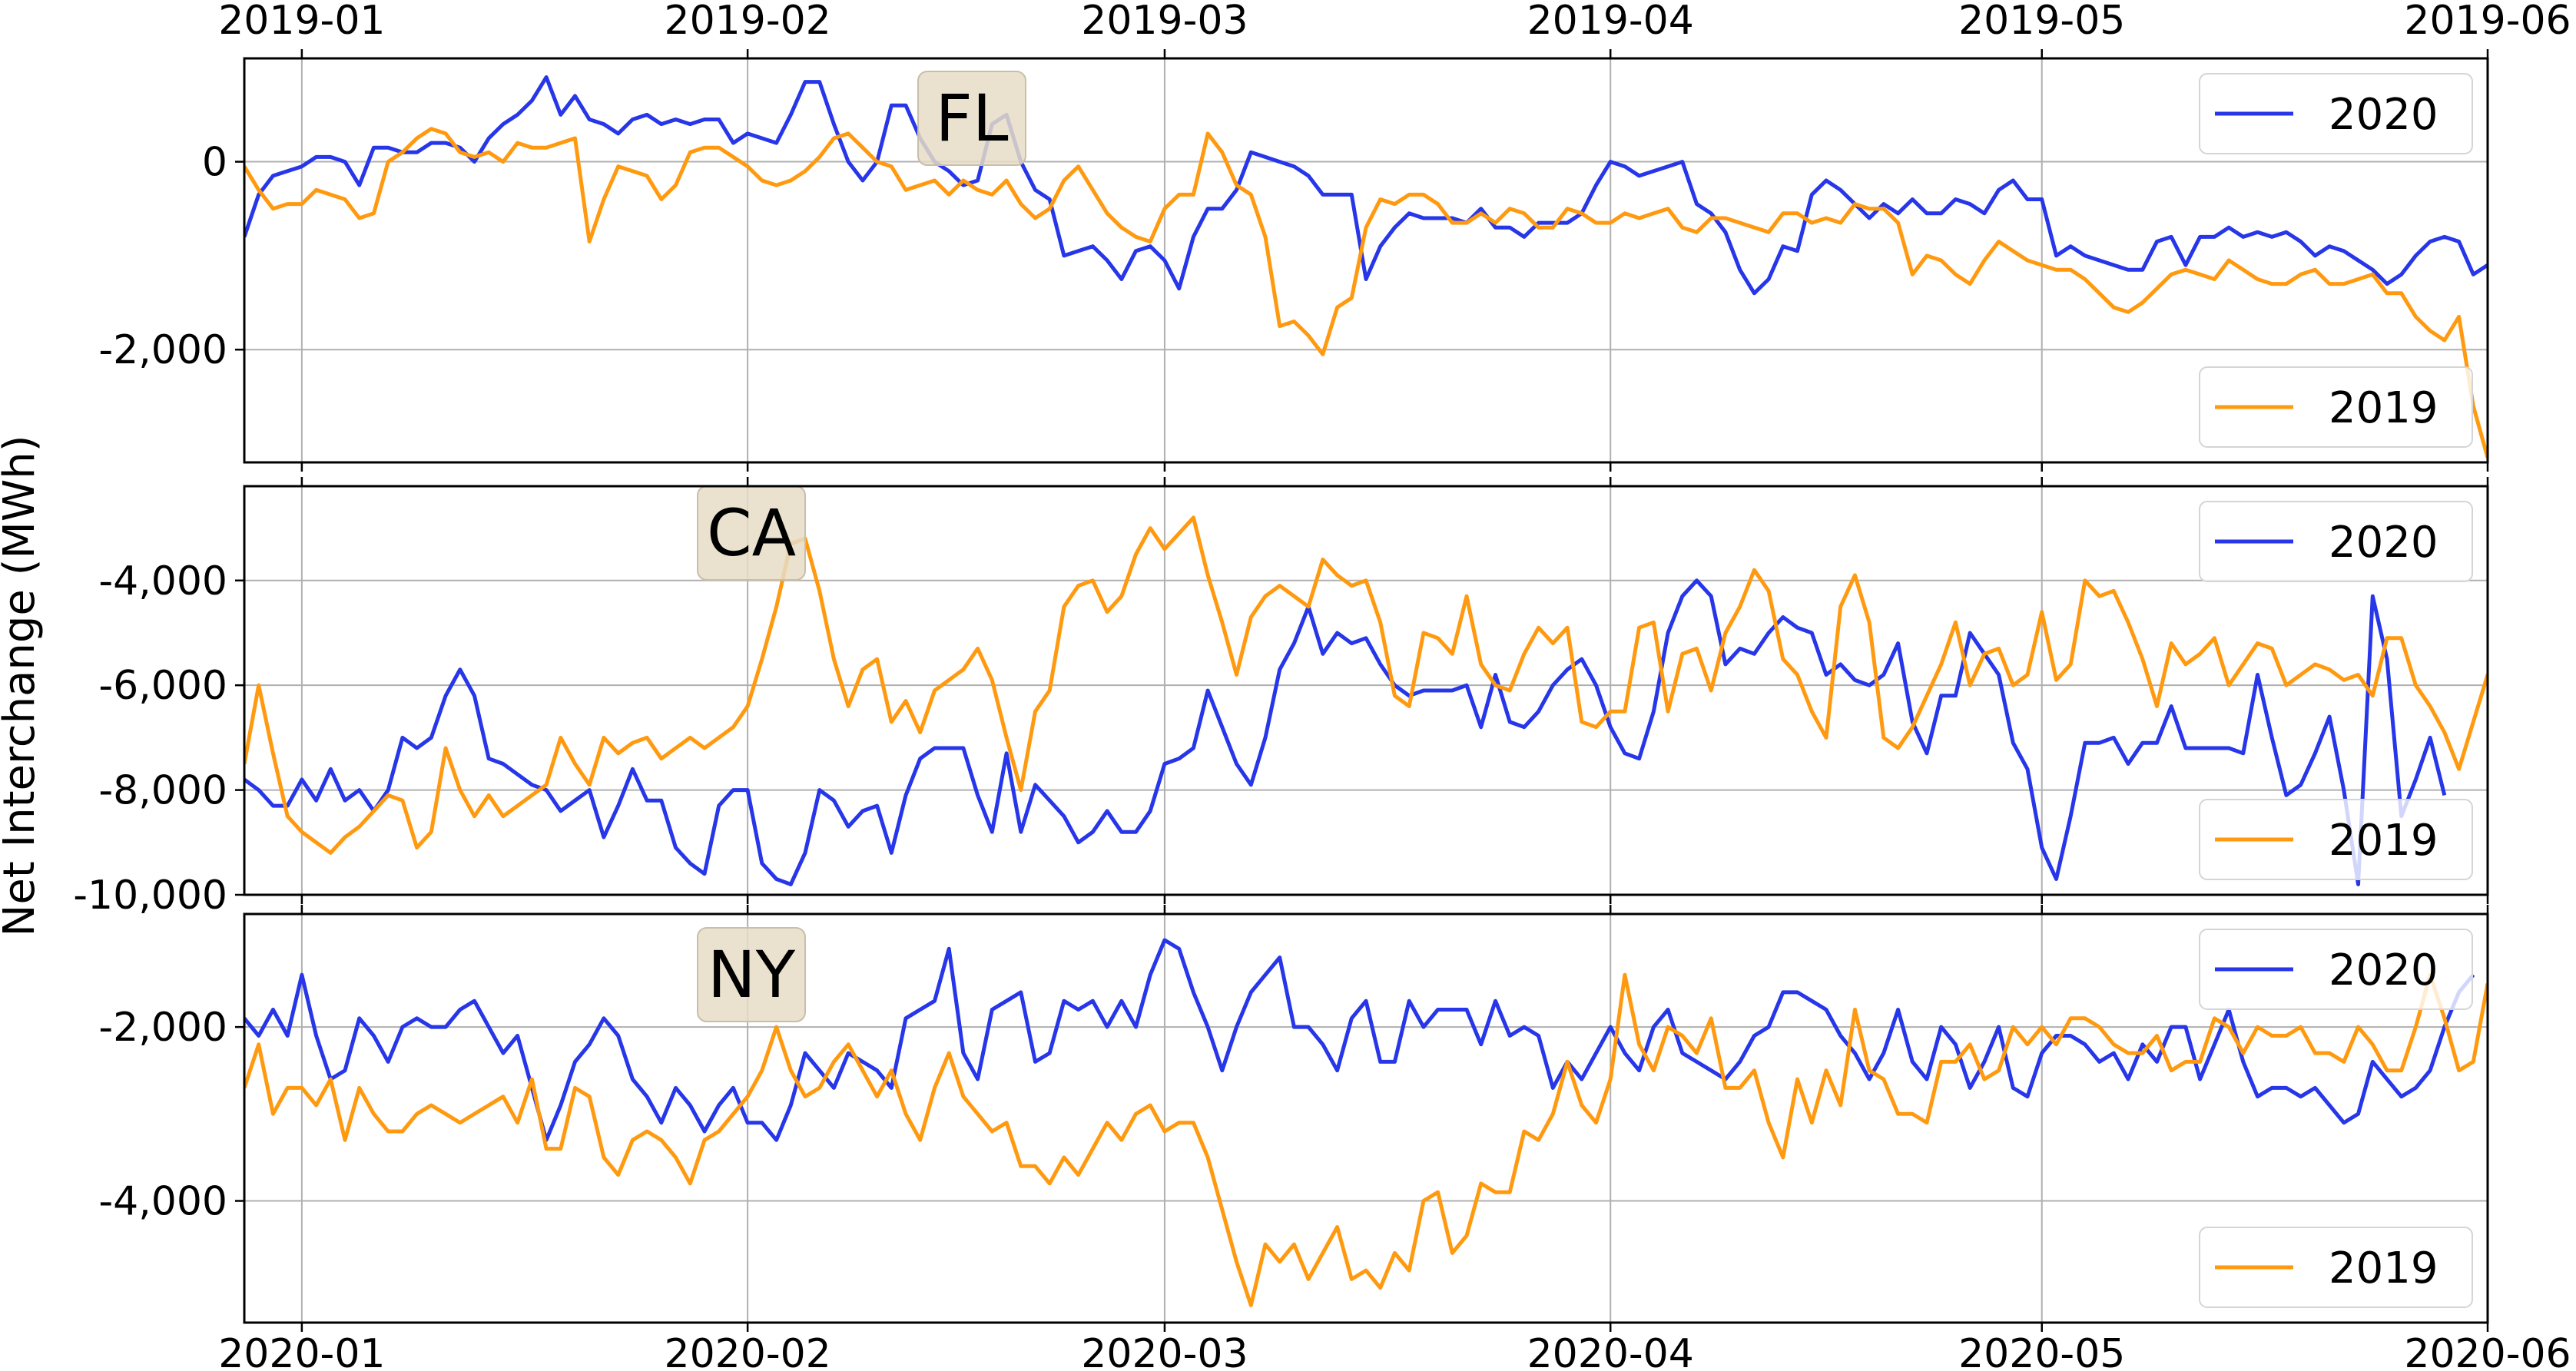  What do you see at coordinates (2487, 1351) in the screenshot?
I see `x-tick-label-bottom: 2020-06` at bounding box center [2487, 1351].